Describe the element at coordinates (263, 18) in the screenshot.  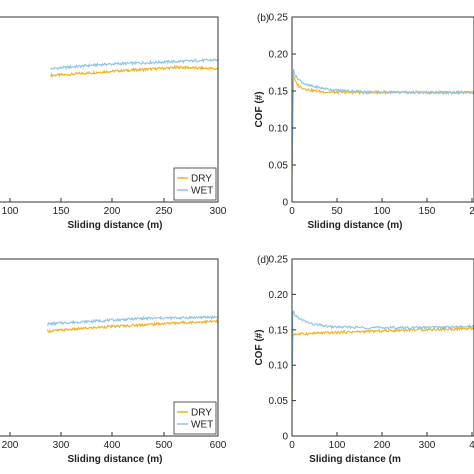
I see `panel-letter: (b)` at that location.